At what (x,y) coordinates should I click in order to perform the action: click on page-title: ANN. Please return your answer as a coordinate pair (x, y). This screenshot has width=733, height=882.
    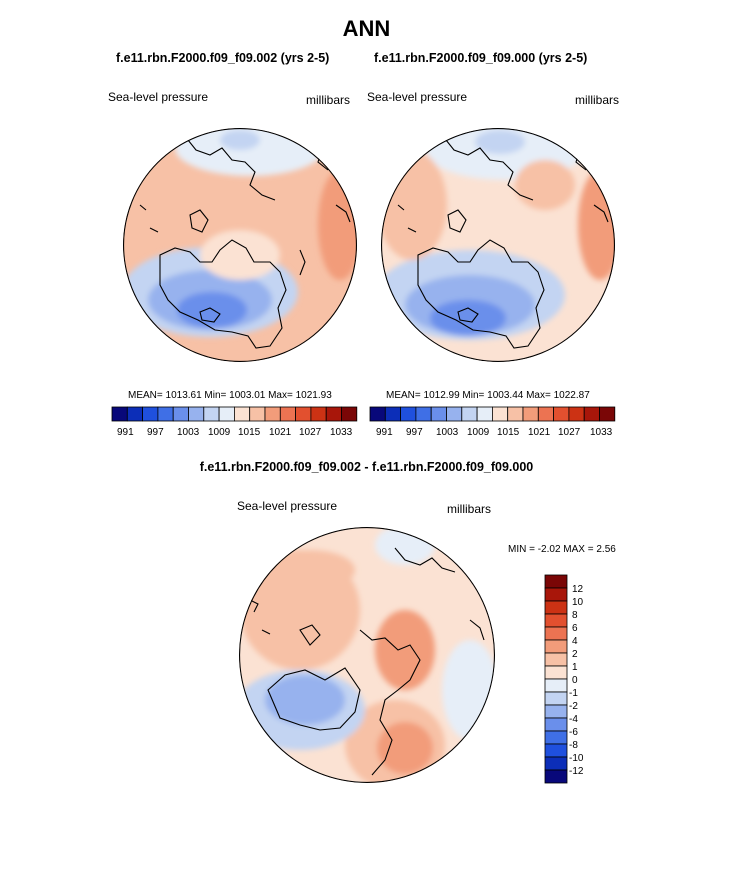
    Looking at the image, I should click on (366, 28).